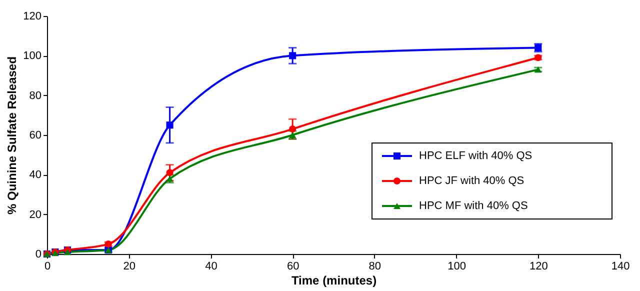  Describe the element at coordinates (375, 266) in the screenshot. I see `x-tick-label: 80` at that location.